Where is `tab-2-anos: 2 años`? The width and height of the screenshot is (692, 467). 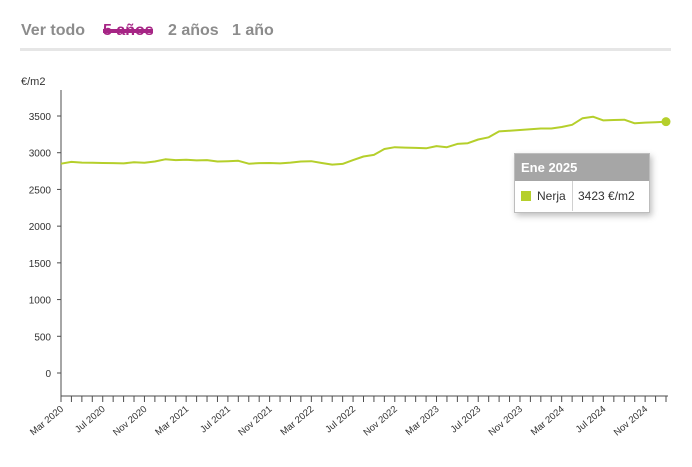 tab-2-anos: 2 años is located at coordinates (193, 30).